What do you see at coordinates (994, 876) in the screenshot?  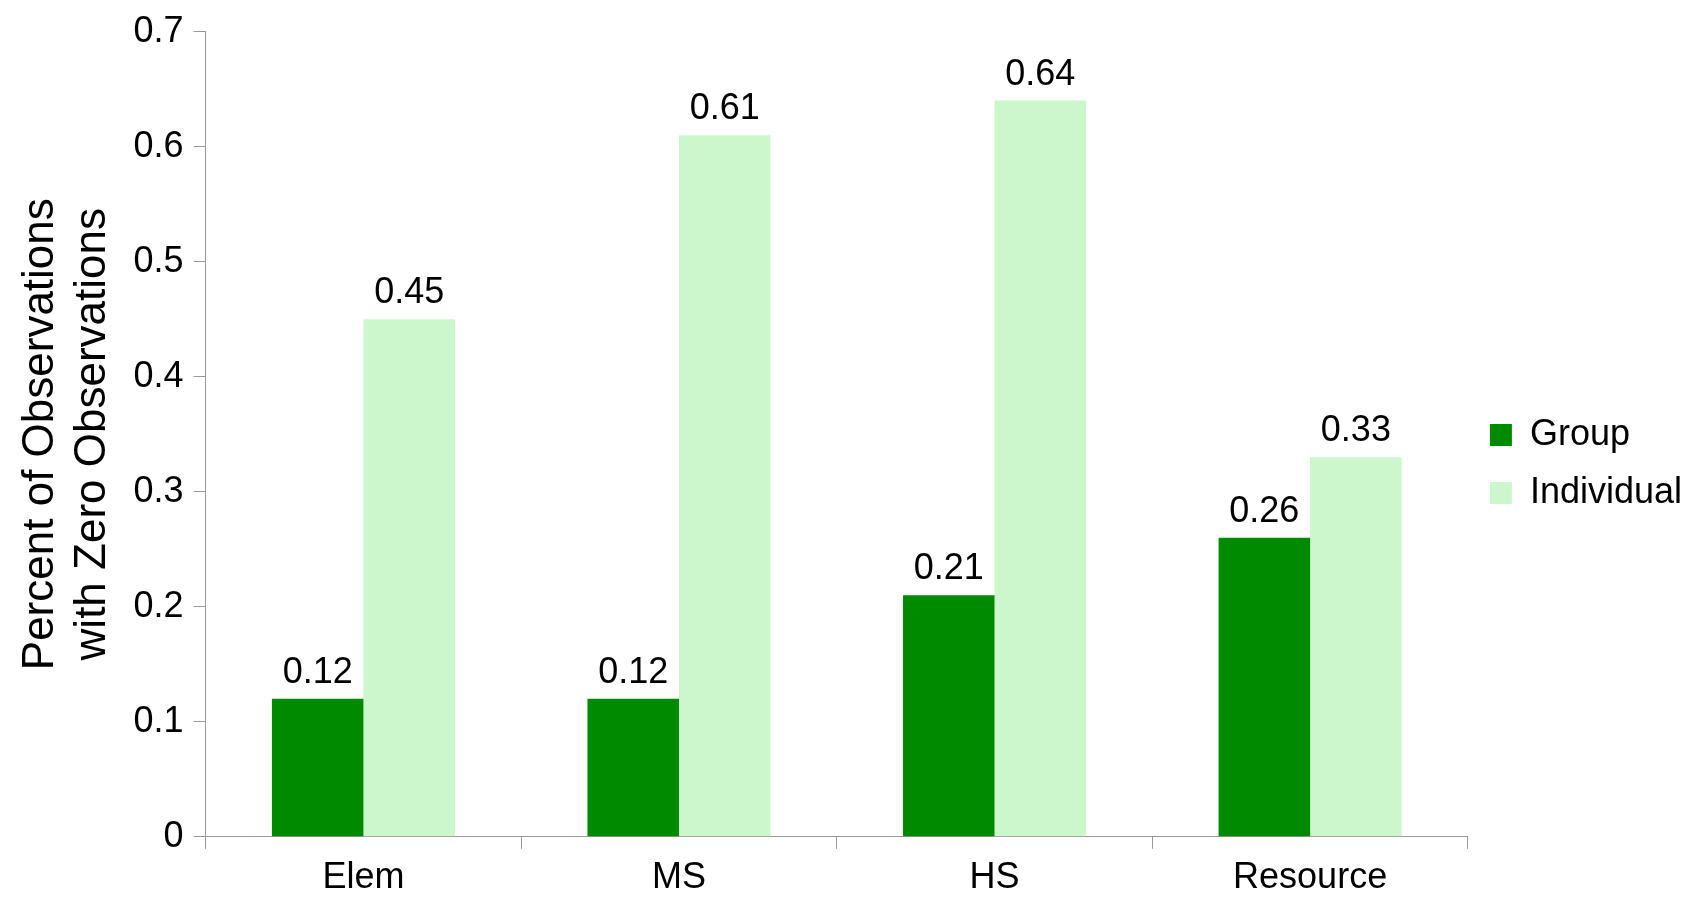 I see `x-tick-label: HS` at bounding box center [994, 876].